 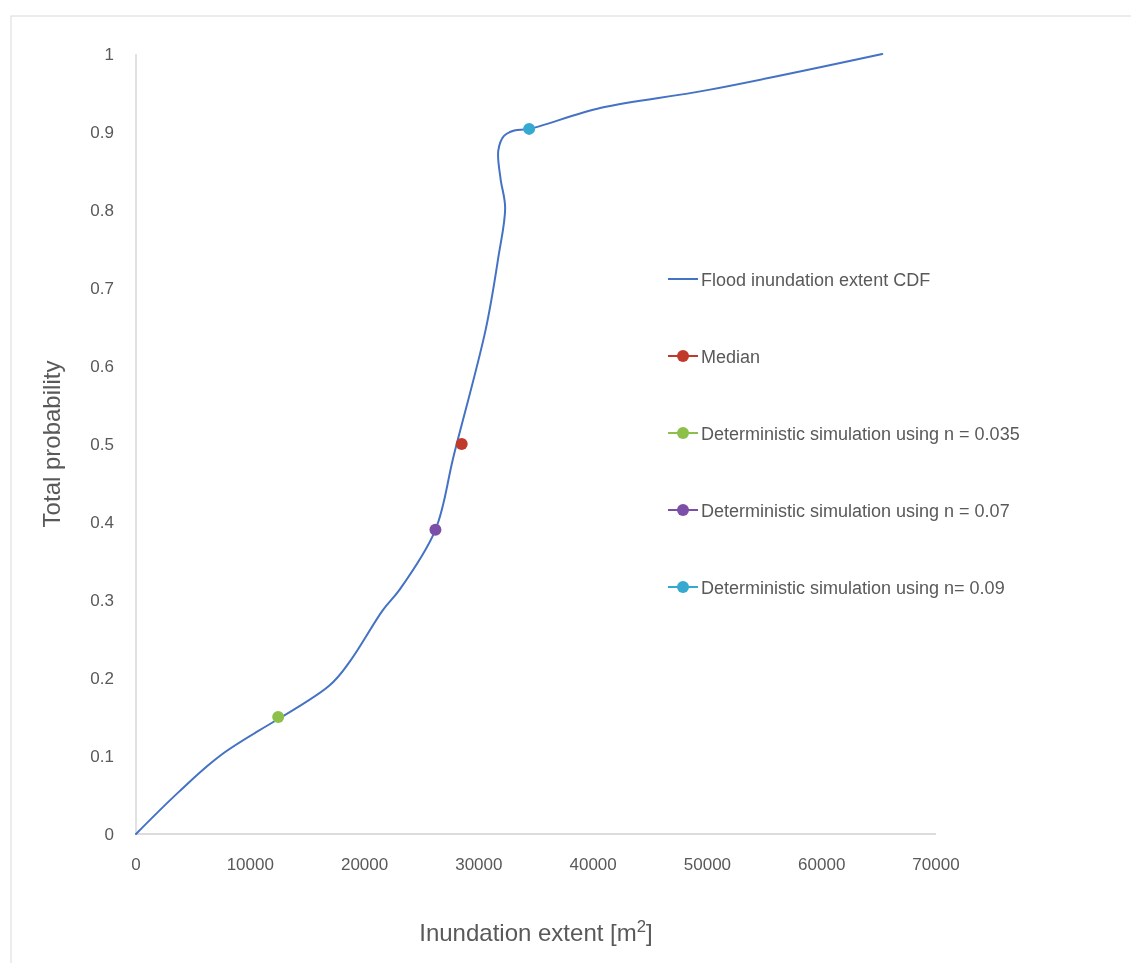 I want to click on x-tick-label: 40000, so click(x=593, y=864).